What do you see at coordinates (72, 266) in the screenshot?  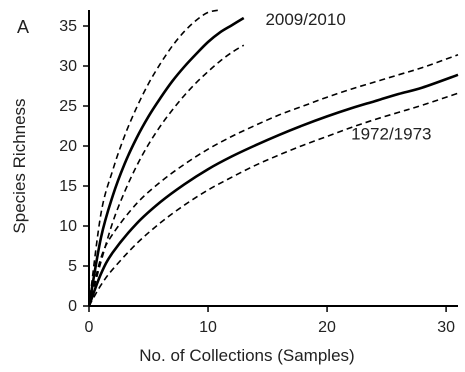 I see `y-tick-label: 5` at bounding box center [72, 266].